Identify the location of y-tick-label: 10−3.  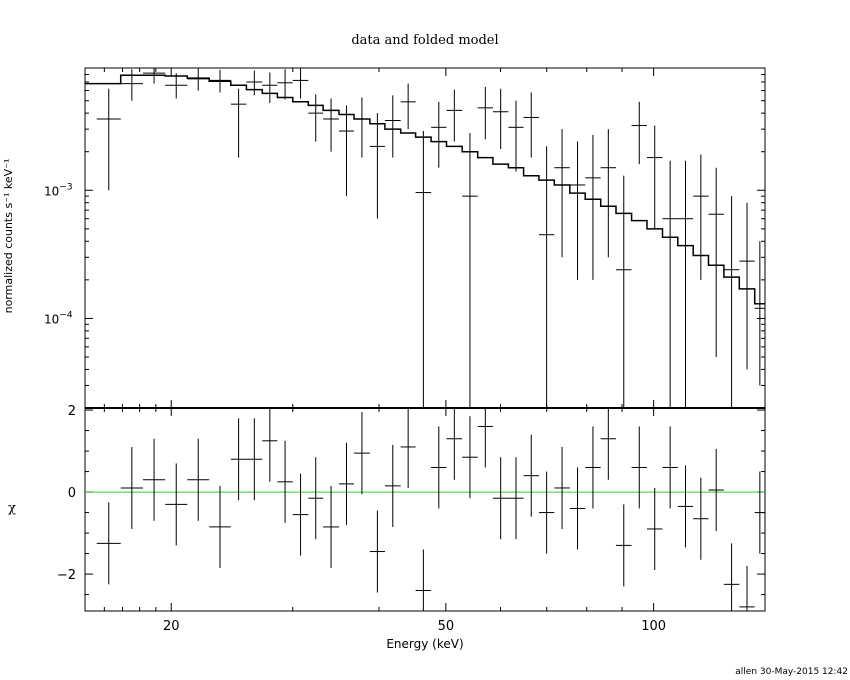
(58, 190).